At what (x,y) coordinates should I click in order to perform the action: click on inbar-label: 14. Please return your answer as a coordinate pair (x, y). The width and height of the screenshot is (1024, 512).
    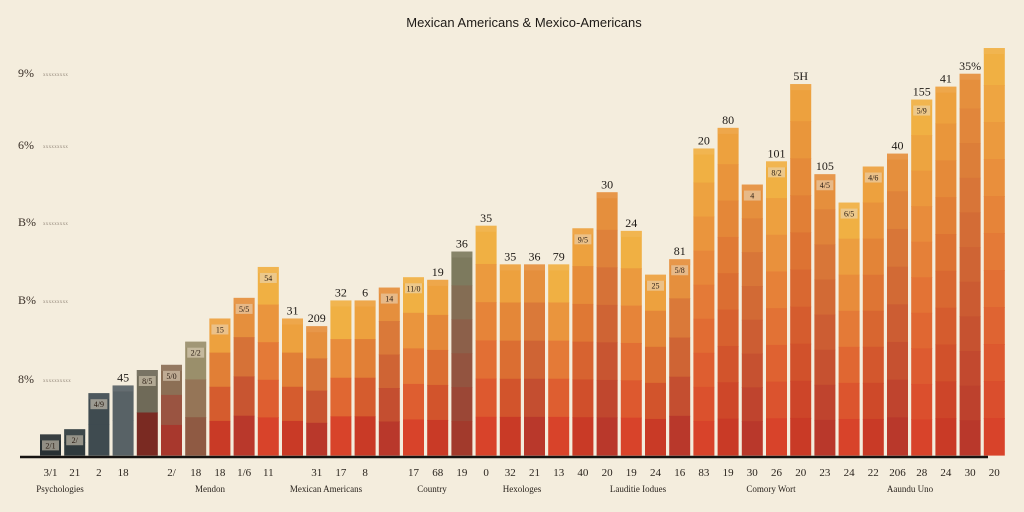
    Looking at the image, I should click on (389, 299).